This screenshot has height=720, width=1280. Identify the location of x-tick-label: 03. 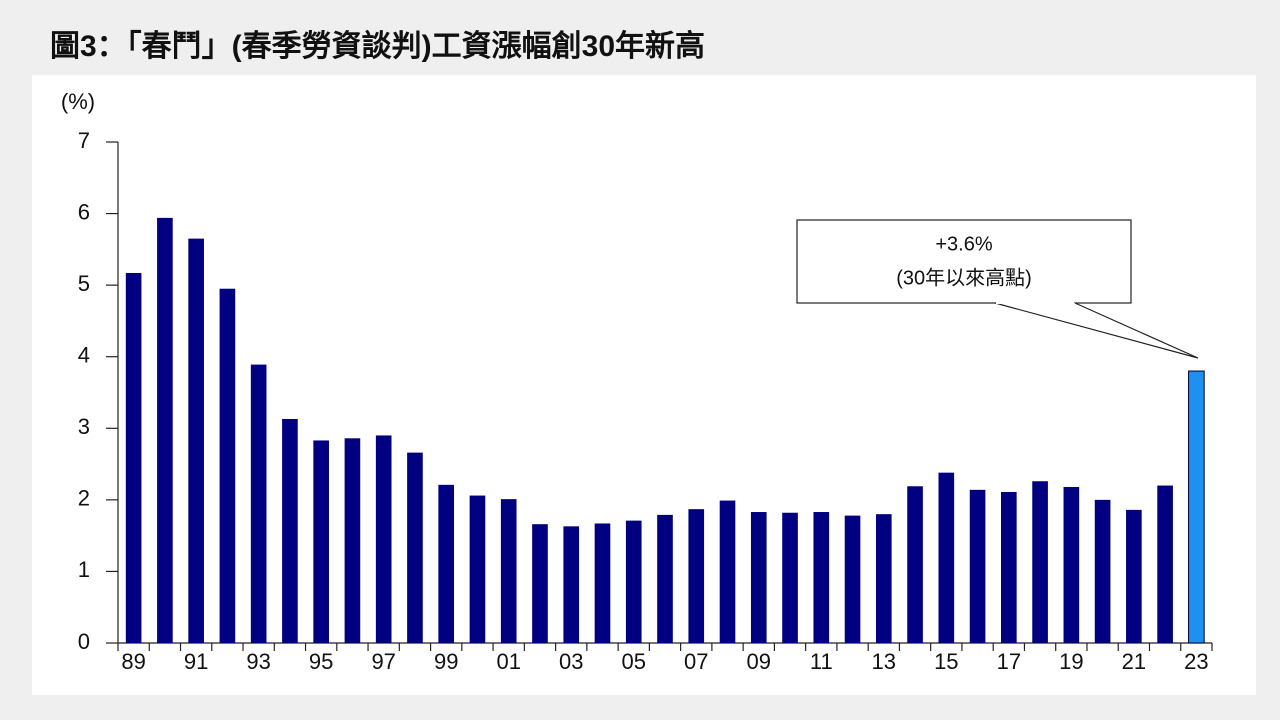
(571, 661).